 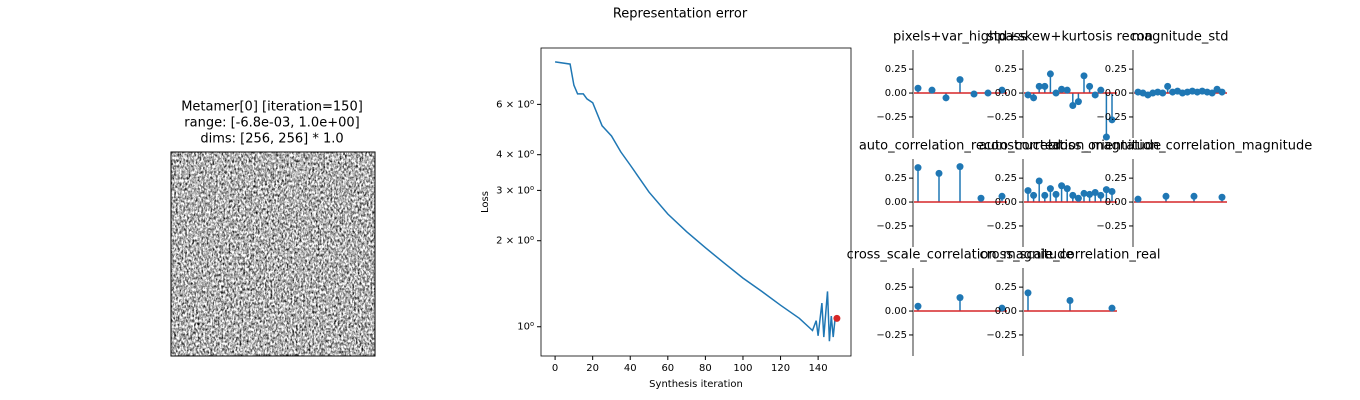 What do you see at coordinates (515, 190) in the screenshot?
I see `y-tick-label: 3 × 10⁰` at bounding box center [515, 190].